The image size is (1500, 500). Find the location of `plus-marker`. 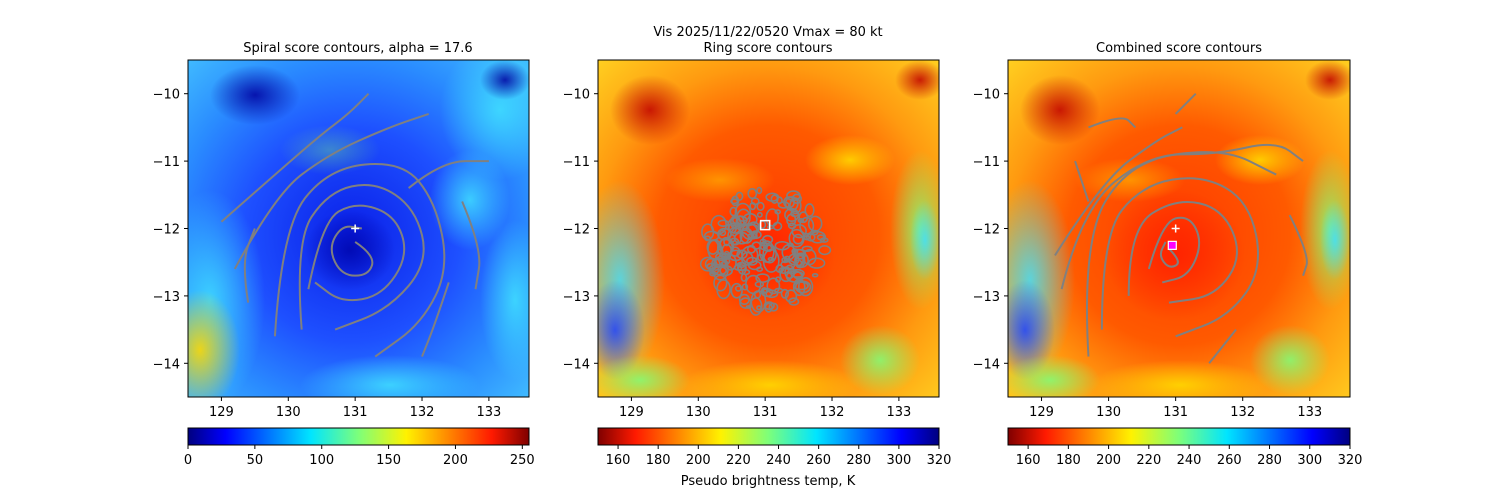

plus-marker is located at coordinates (1175, 228).